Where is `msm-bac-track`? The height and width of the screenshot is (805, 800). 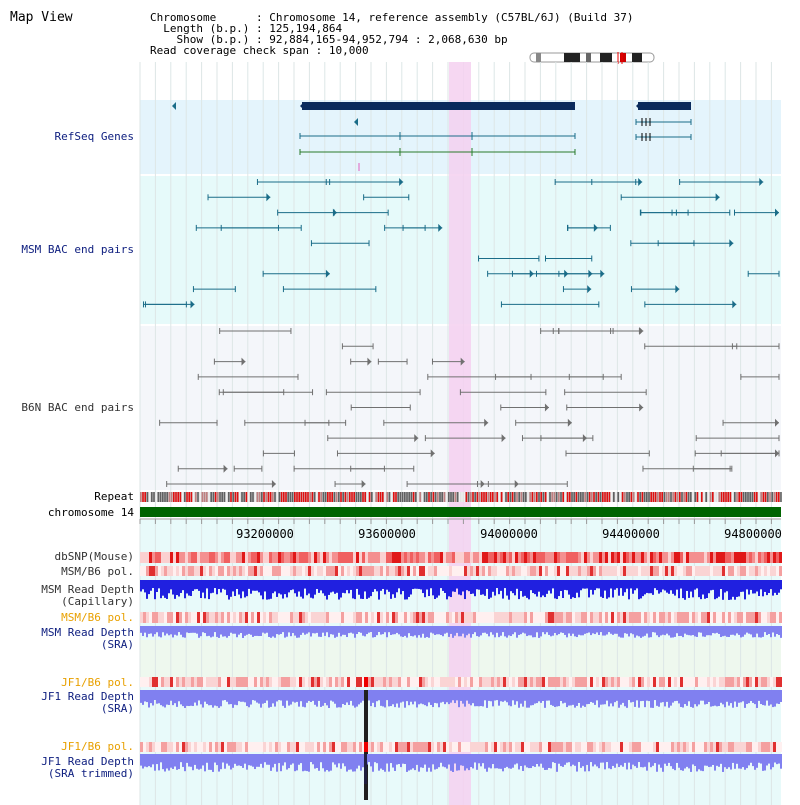
msm-bac-track is located at coordinates (461, 243).